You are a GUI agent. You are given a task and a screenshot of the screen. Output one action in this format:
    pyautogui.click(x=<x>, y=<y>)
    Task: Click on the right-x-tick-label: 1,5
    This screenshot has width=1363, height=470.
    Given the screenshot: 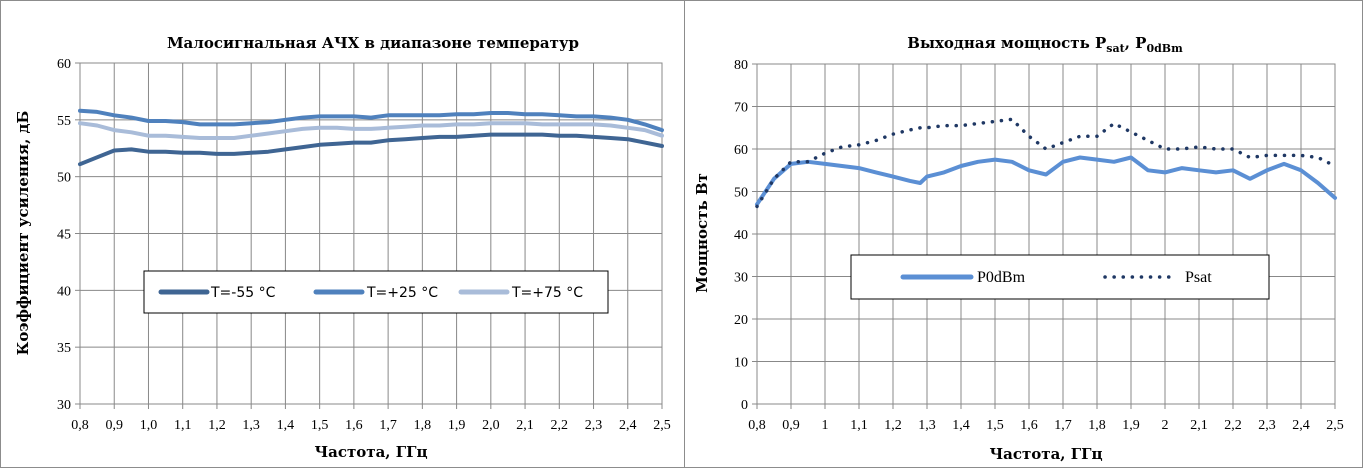 What is the action you would take?
    pyautogui.click(x=995, y=425)
    